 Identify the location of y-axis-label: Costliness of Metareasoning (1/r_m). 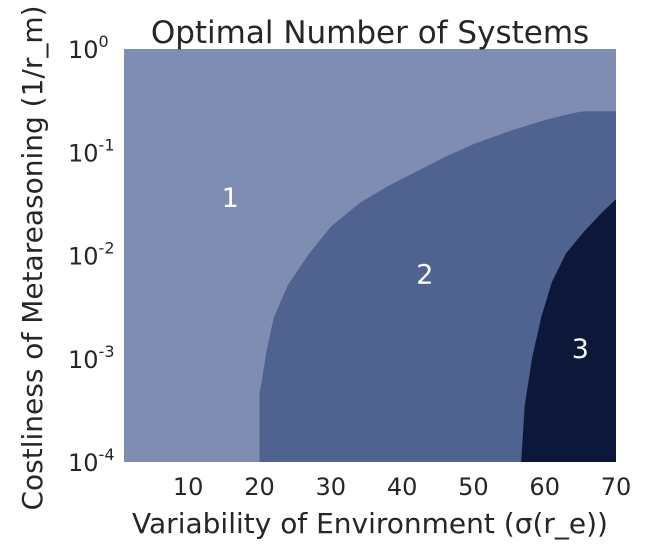
(32, 257).